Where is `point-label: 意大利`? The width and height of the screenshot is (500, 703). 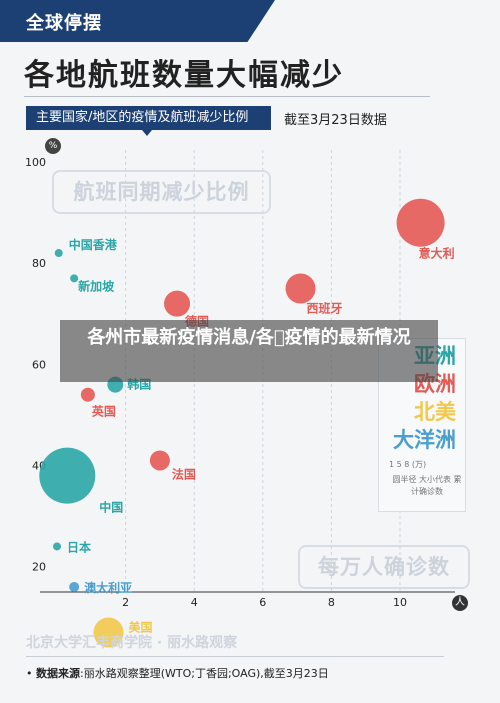
point-label: 意大利 is located at coordinates (437, 253).